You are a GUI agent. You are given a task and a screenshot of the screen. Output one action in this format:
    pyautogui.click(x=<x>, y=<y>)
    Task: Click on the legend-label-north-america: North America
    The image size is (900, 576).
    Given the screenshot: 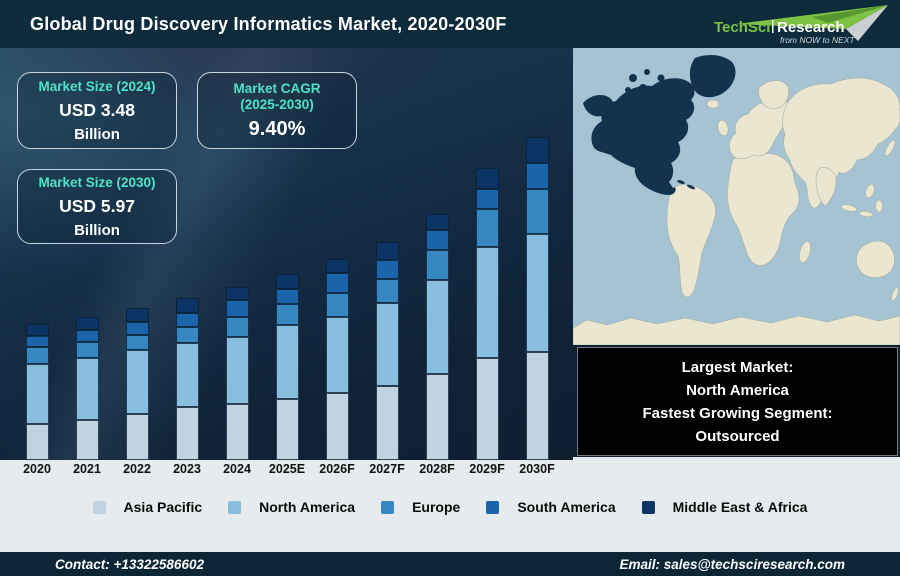 What is the action you would take?
    pyautogui.click(x=307, y=507)
    